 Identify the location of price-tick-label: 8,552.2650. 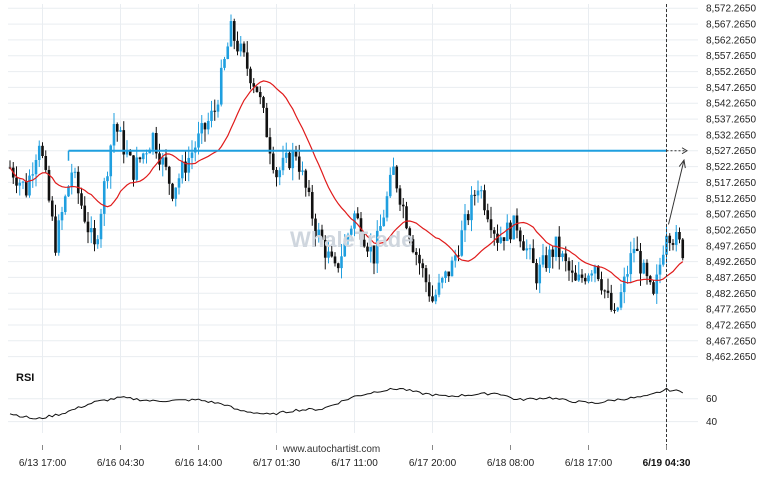
(731, 72).